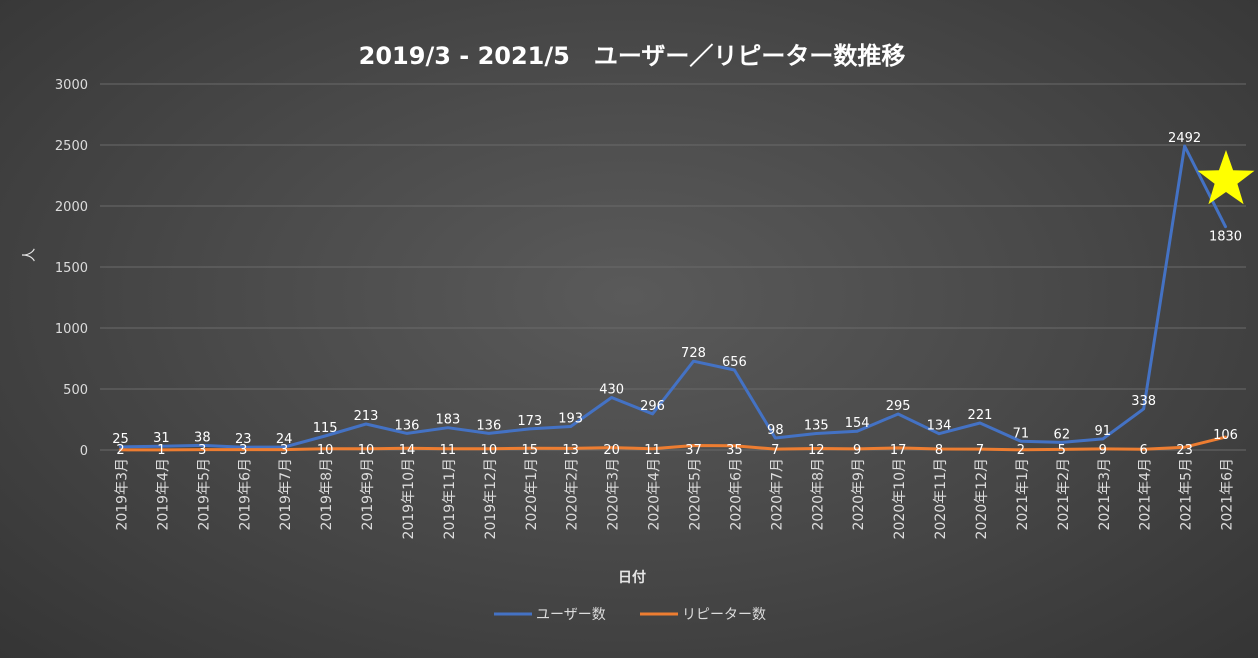 The height and width of the screenshot is (658, 1258). What do you see at coordinates (818, 494) in the screenshot?
I see `x-tick-label: 2020年8月` at bounding box center [818, 494].